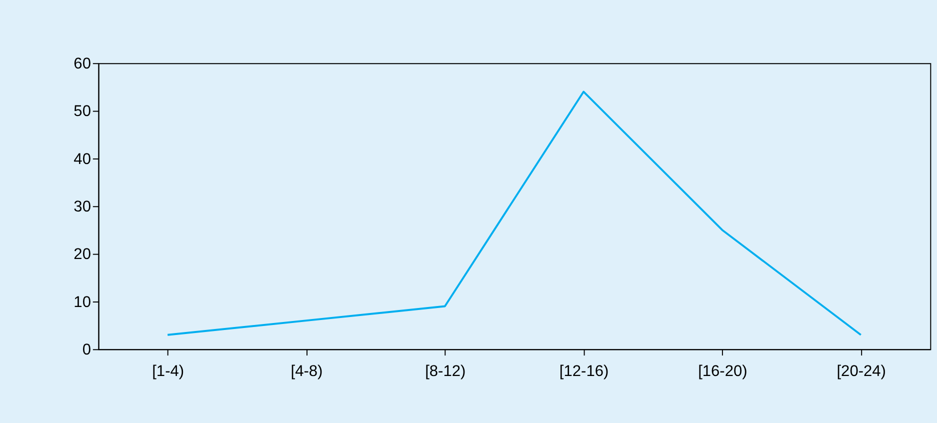  What do you see at coordinates (87, 350) in the screenshot?
I see `y-tick-label: 0` at bounding box center [87, 350].